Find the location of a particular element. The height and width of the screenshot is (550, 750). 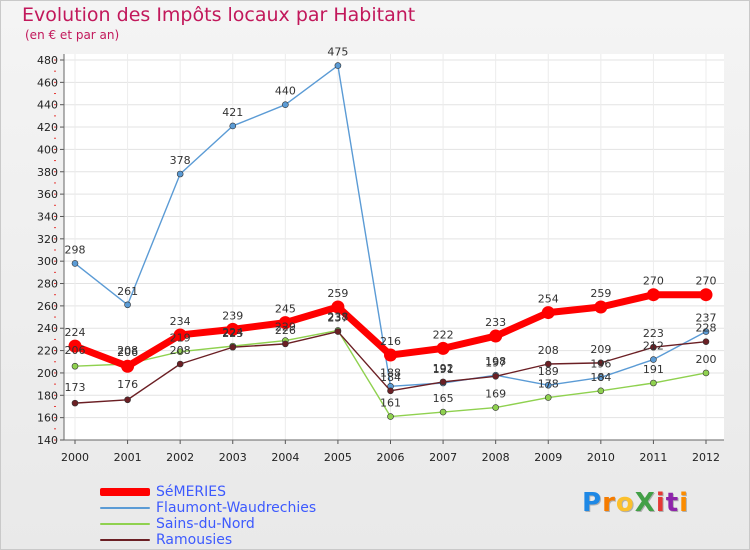

legend-label: Sains-du-Nord is located at coordinates (205, 524).